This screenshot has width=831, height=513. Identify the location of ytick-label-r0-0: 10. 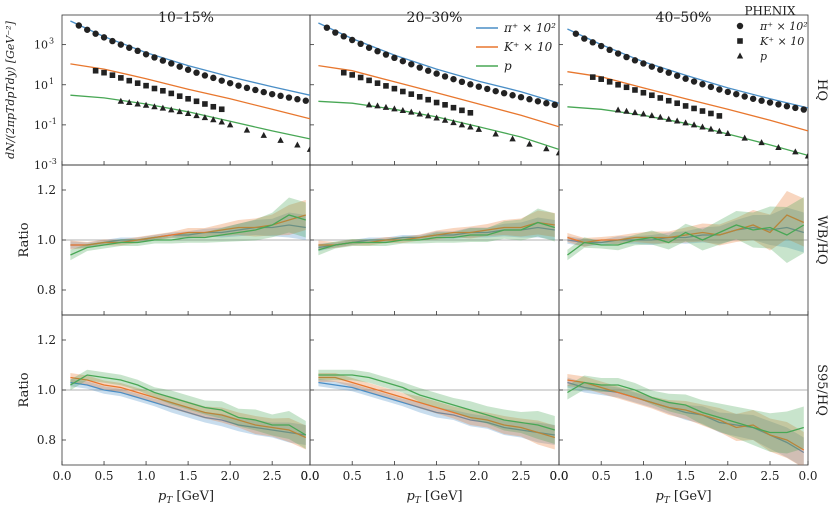
(41, 165).